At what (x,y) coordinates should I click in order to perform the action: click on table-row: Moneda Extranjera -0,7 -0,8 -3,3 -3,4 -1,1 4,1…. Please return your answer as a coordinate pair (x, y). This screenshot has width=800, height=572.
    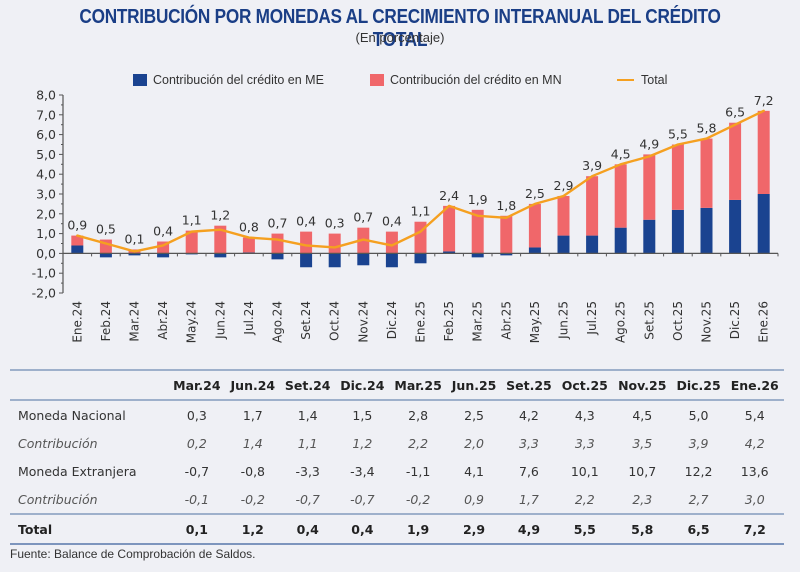
    Looking at the image, I should click on (397, 471).